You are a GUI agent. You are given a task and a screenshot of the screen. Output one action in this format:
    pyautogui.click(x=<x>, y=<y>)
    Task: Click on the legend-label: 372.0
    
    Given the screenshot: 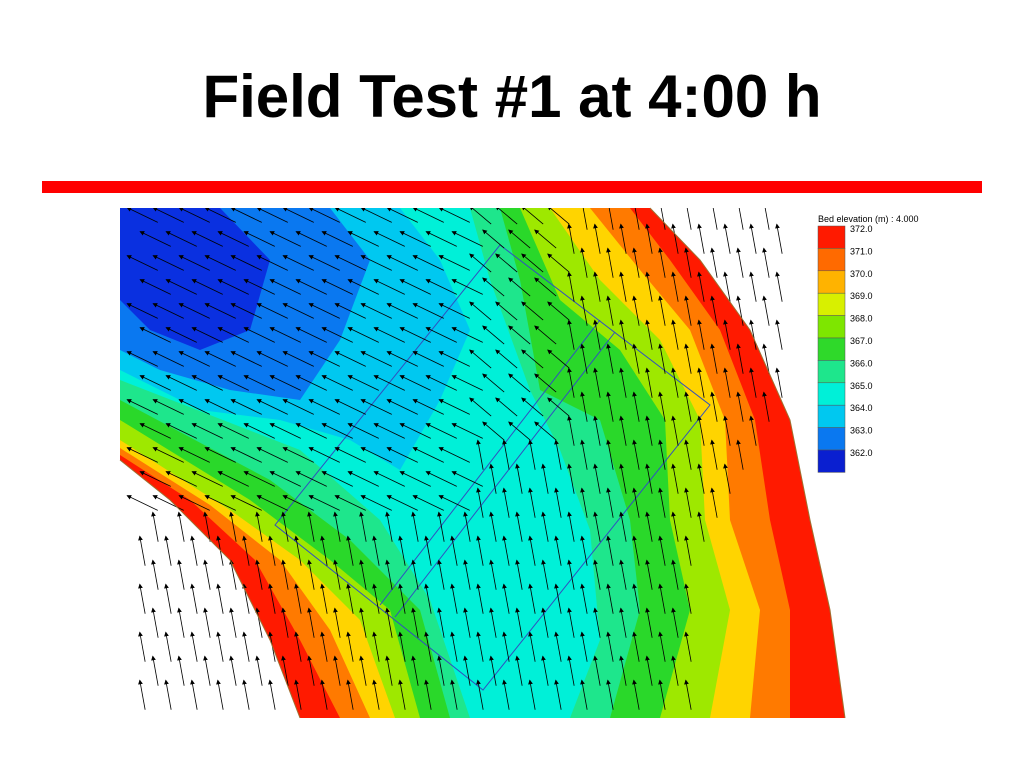 What is the action you would take?
    pyautogui.click(x=861, y=229)
    